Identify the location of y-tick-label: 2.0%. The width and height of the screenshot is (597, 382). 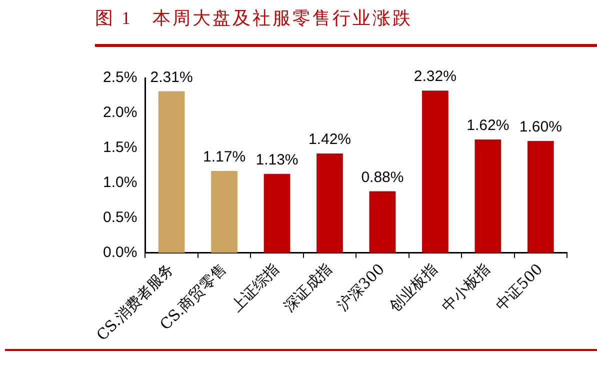
(120, 113).